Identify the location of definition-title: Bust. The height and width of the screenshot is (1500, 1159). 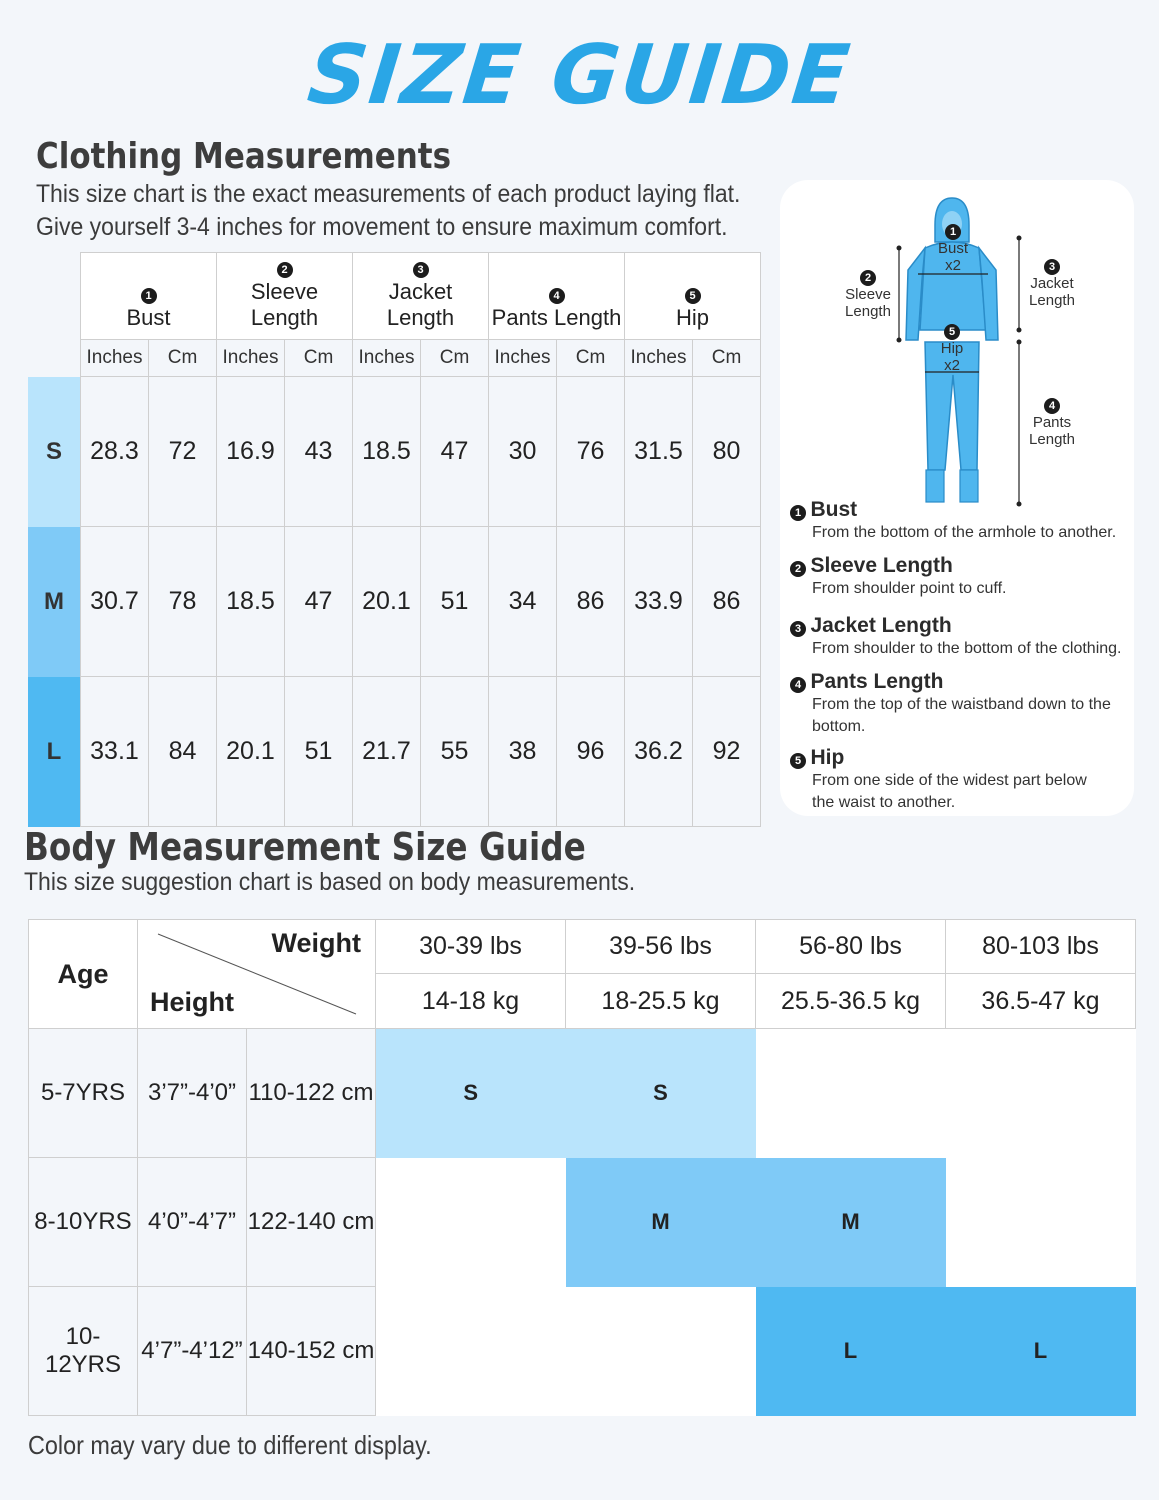
(834, 509).